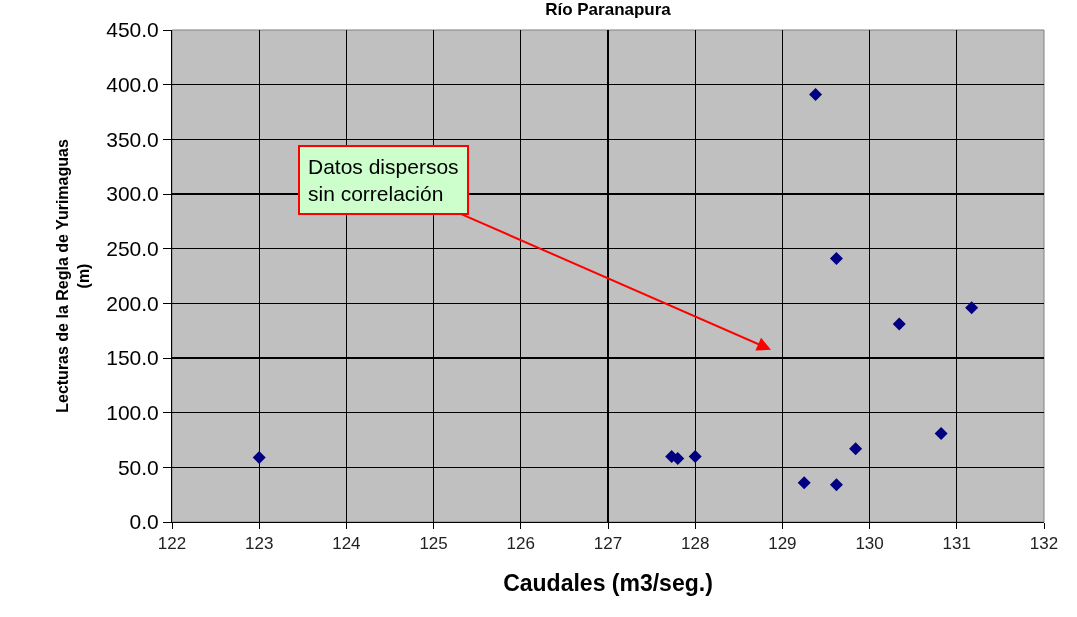 Image resolution: width=1077 pixels, height=617 pixels. I want to click on y-tick-label: 50.0, so click(138, 467).